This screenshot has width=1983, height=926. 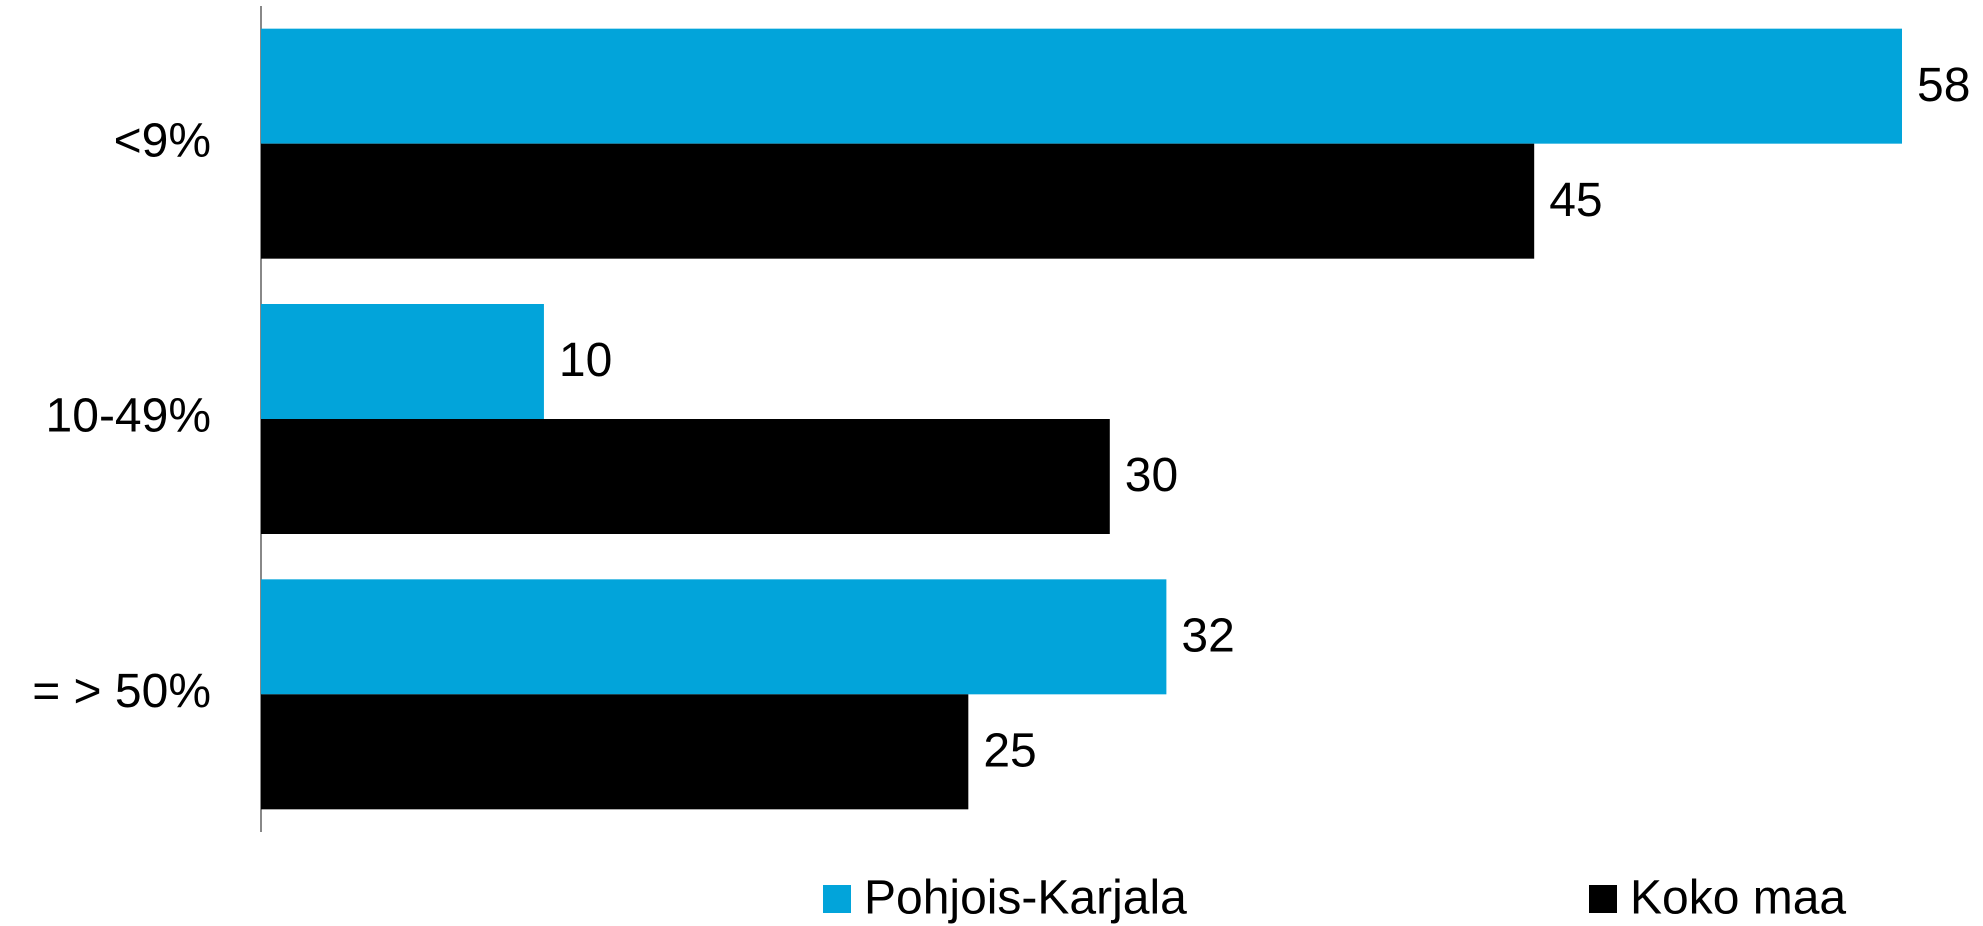 I want to click on value-label: 45, so click(x=1575, y=200).